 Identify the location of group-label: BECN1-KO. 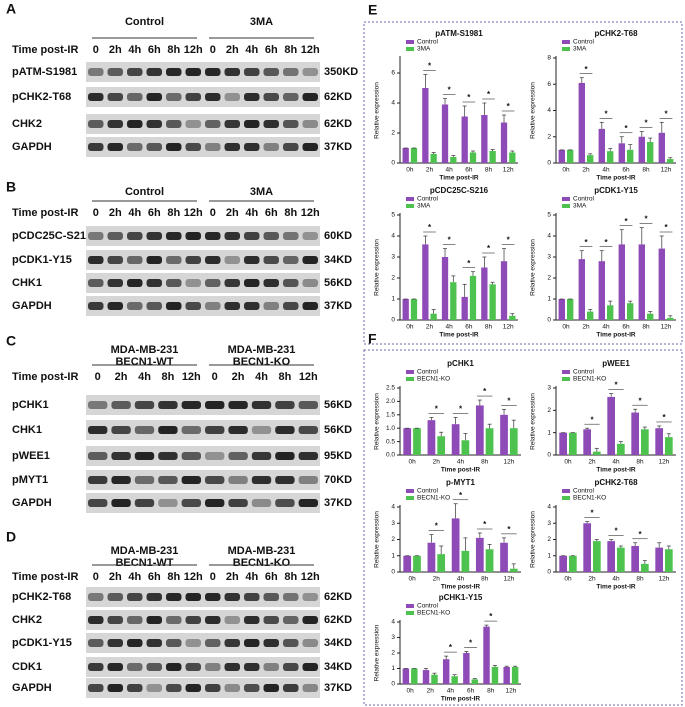
(262, 362).